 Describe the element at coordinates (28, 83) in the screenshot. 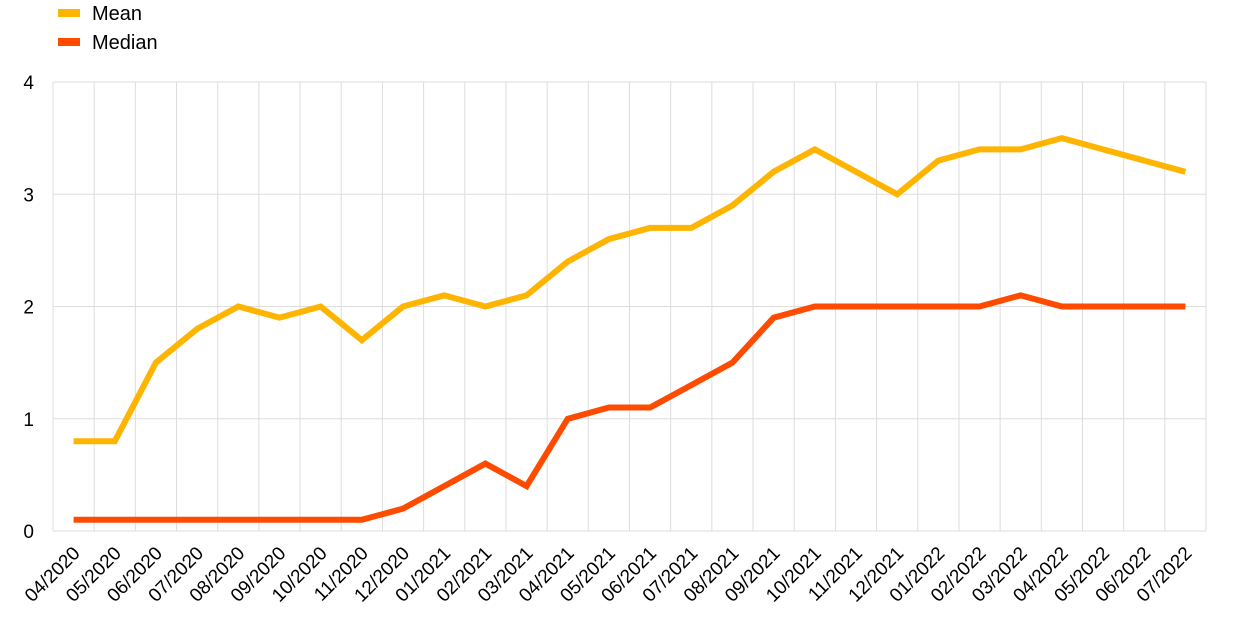

I see `y-tick-label: 4` at that location.